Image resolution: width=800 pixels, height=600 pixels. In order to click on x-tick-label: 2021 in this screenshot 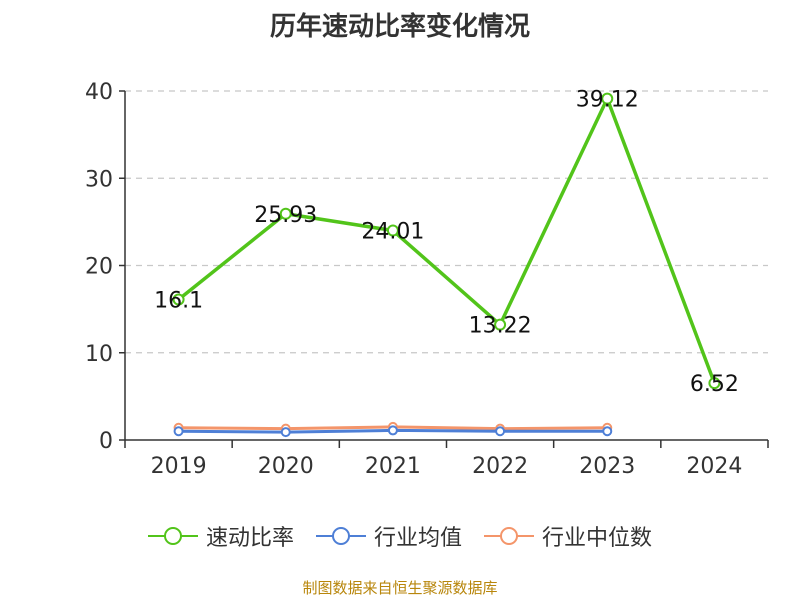, I will do `click(393, 466)`.